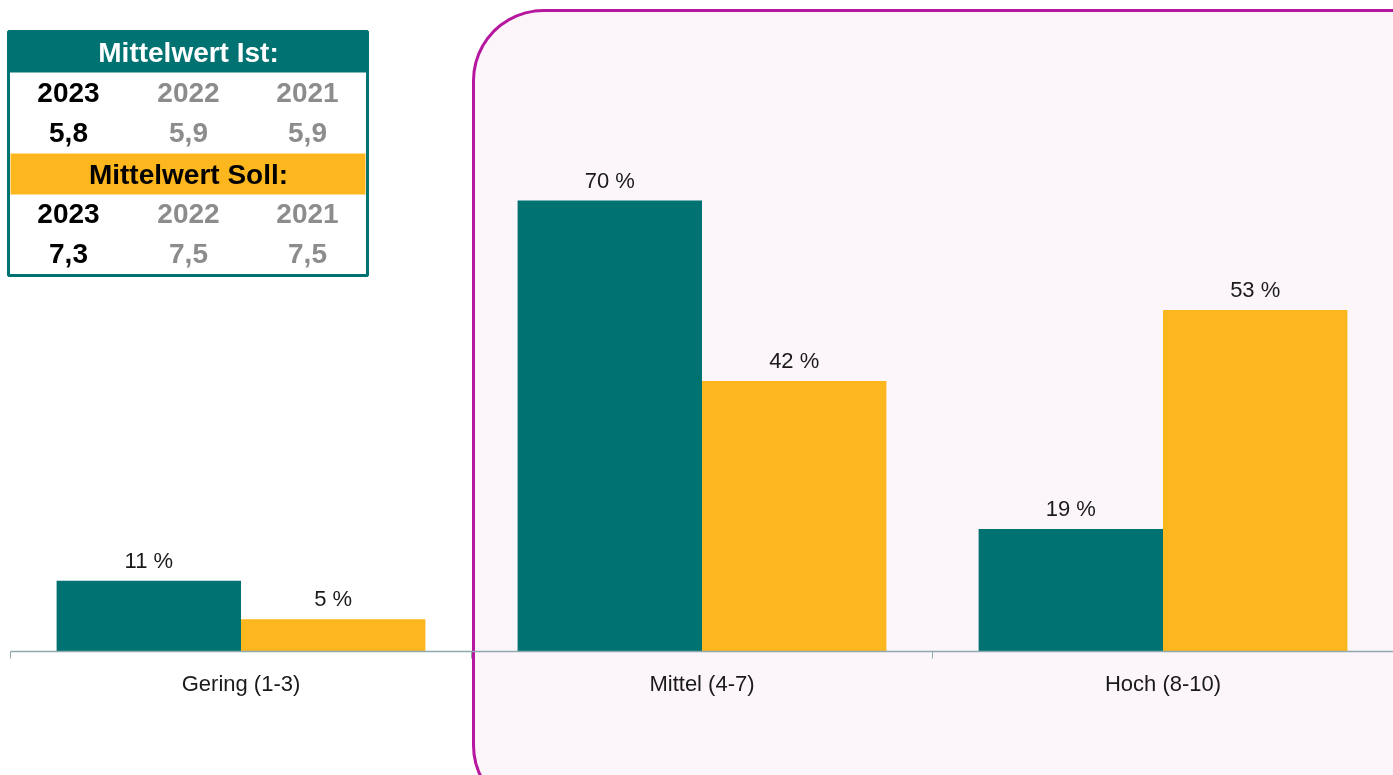  What do you see at coordinates (241, 683) in the screenshot?
I see `x-tick-label: Gering (1-3)` at bounding box center [241, 683].